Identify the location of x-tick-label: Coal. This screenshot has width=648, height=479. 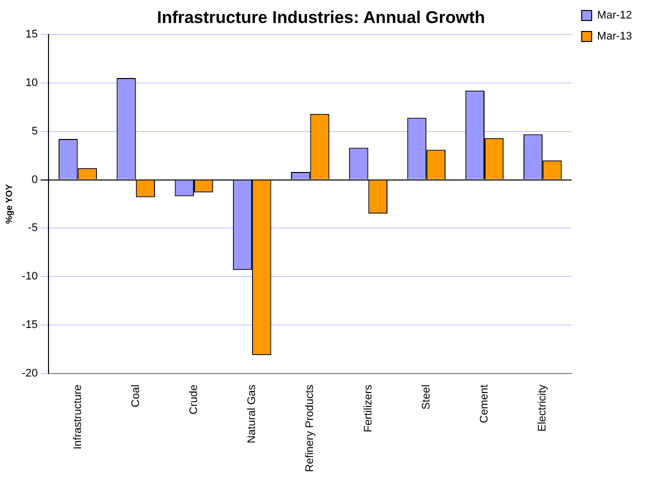
(136, 396).